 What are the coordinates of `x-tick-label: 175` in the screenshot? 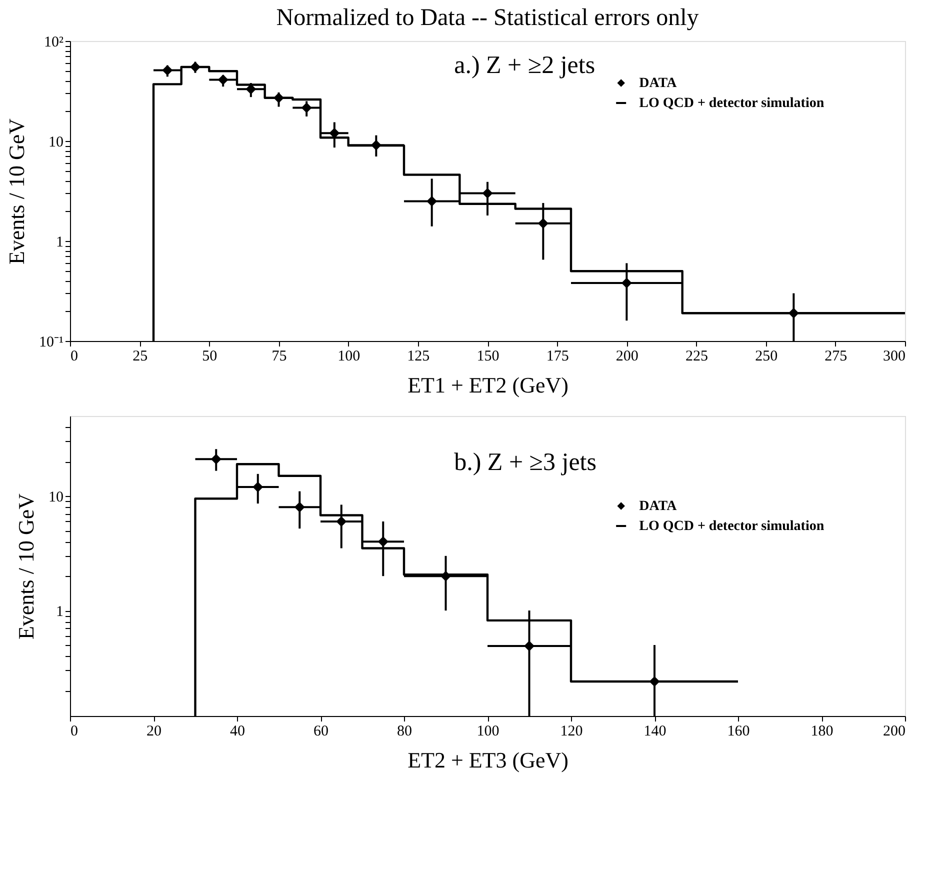 It's located at (557, 356).